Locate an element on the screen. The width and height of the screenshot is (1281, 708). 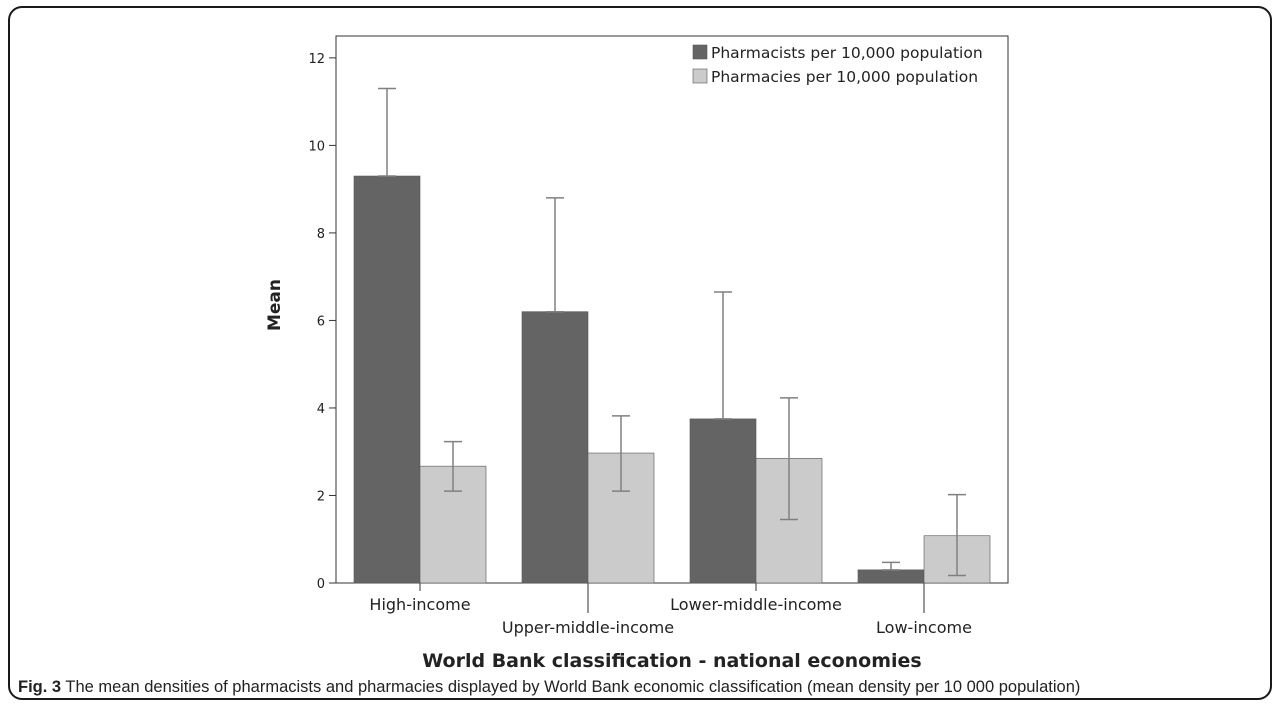
y-tick-label: 10 is located at coordinates (316, 146).